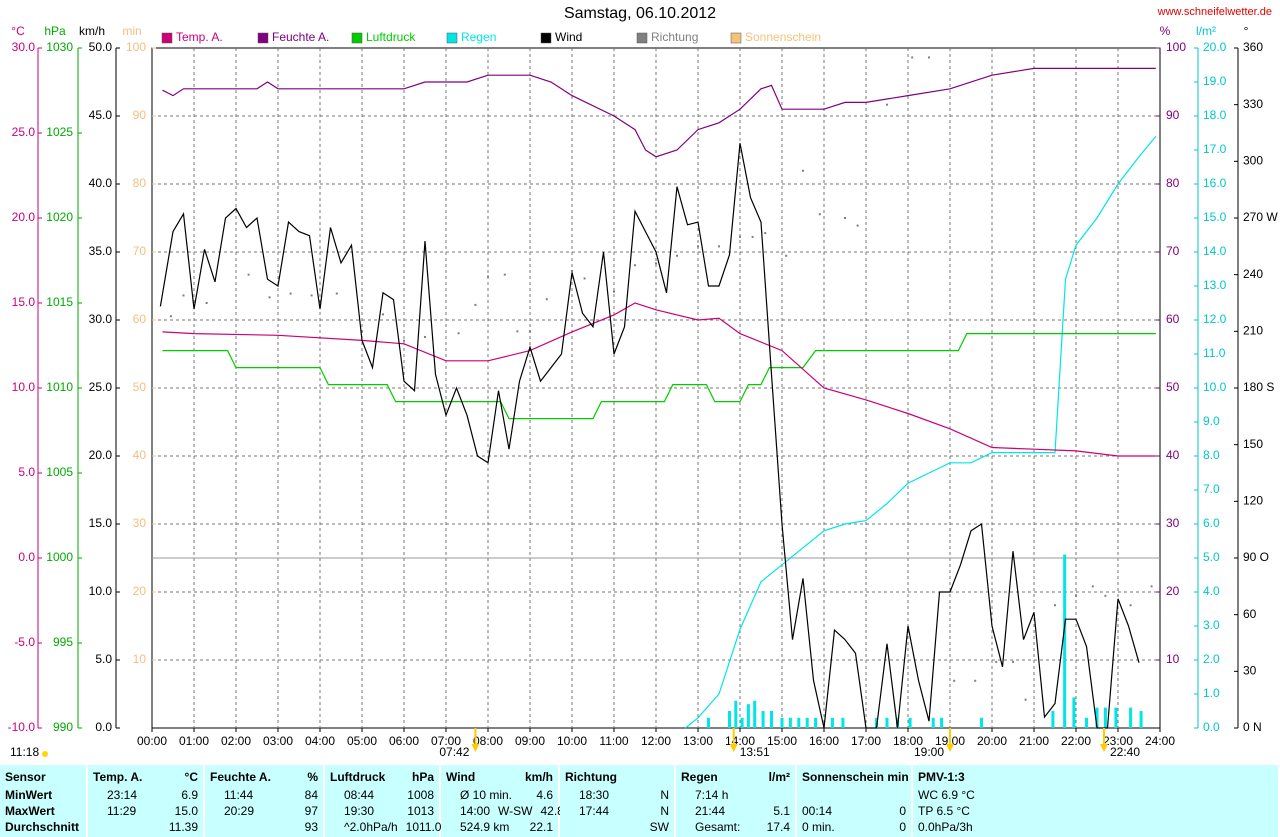  What do you see at coordinates (855, 776) in the screenshot?
I see `table-header: Sonnenschein min` at bounding box center [855, 776].